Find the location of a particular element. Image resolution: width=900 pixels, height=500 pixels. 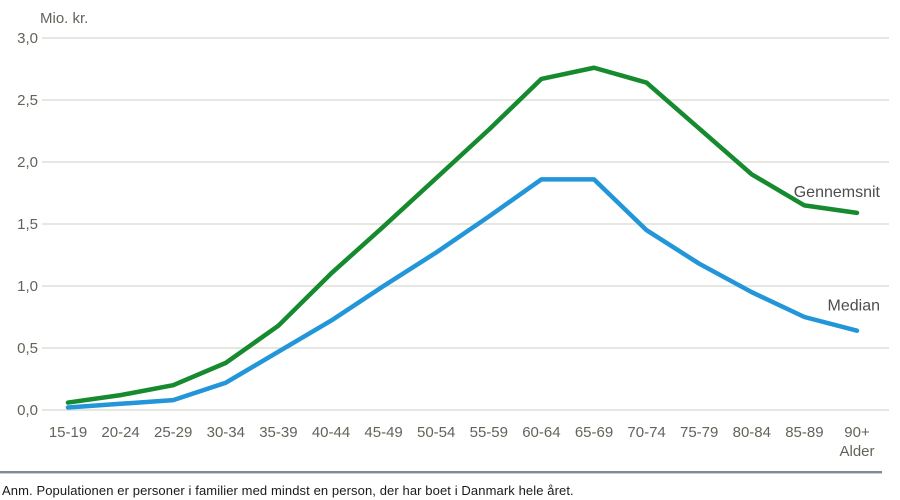

x-tick-label: 30-34 is located at coordinates (226, 432).